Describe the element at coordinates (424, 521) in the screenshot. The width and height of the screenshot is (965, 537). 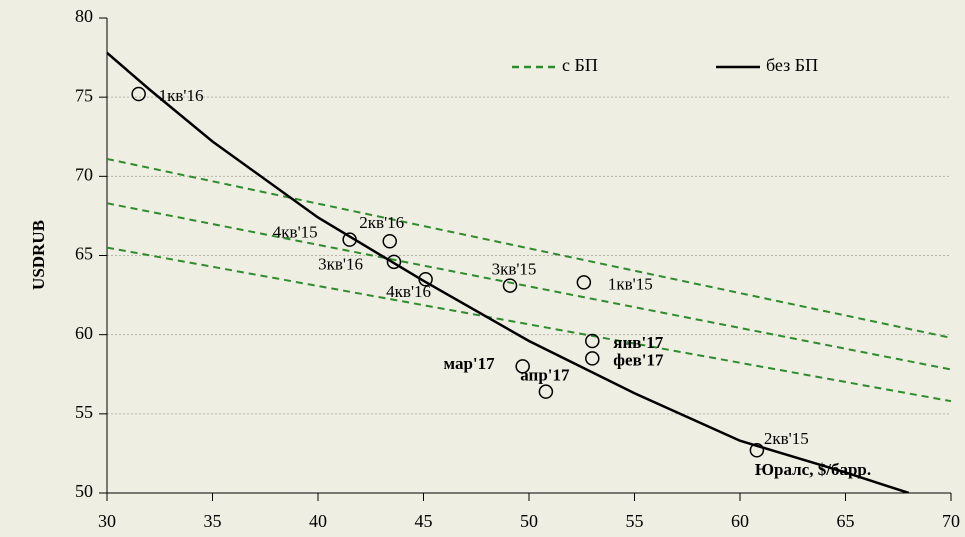
I see `x-tick-label: 45` at that location.